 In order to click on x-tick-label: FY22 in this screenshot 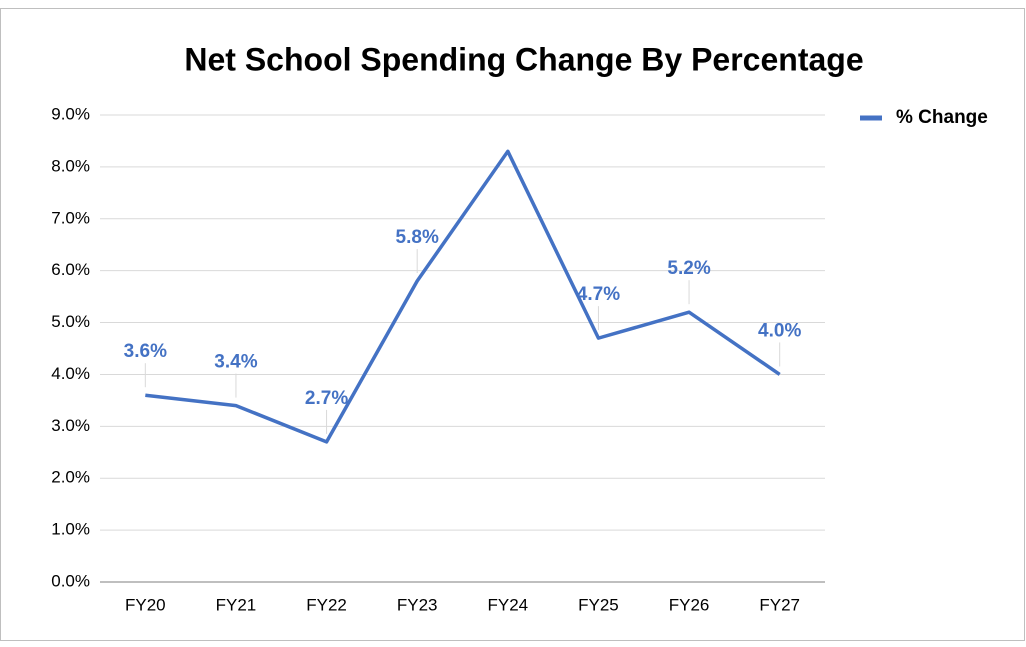, I will do `click(326, 604)`.